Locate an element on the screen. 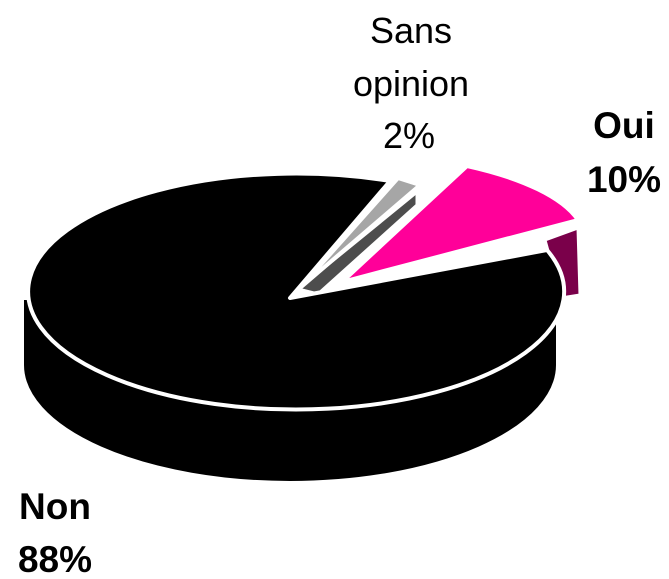  slice-label-oui: Oui is located at coordinates (624, 125).